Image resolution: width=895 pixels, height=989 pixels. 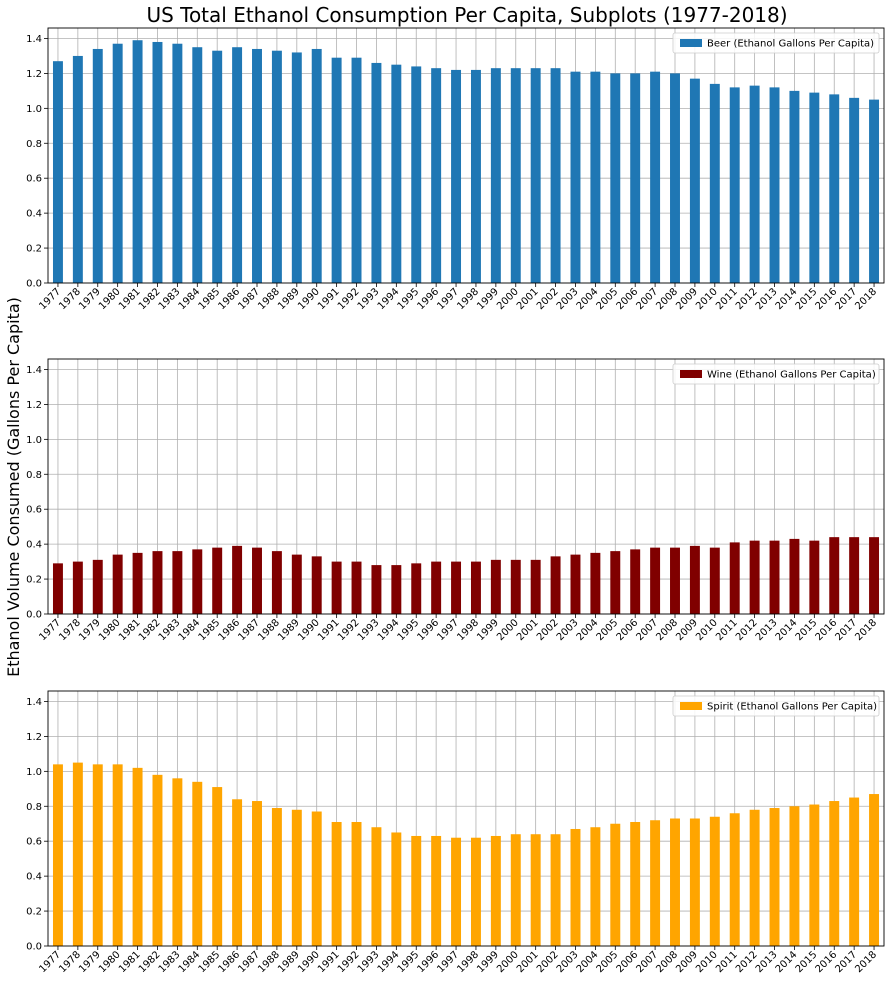 What do you see at coordinates (774, 577) in the screenshot?
I see `bar-wine-2013` at bounding box center [774, 577].